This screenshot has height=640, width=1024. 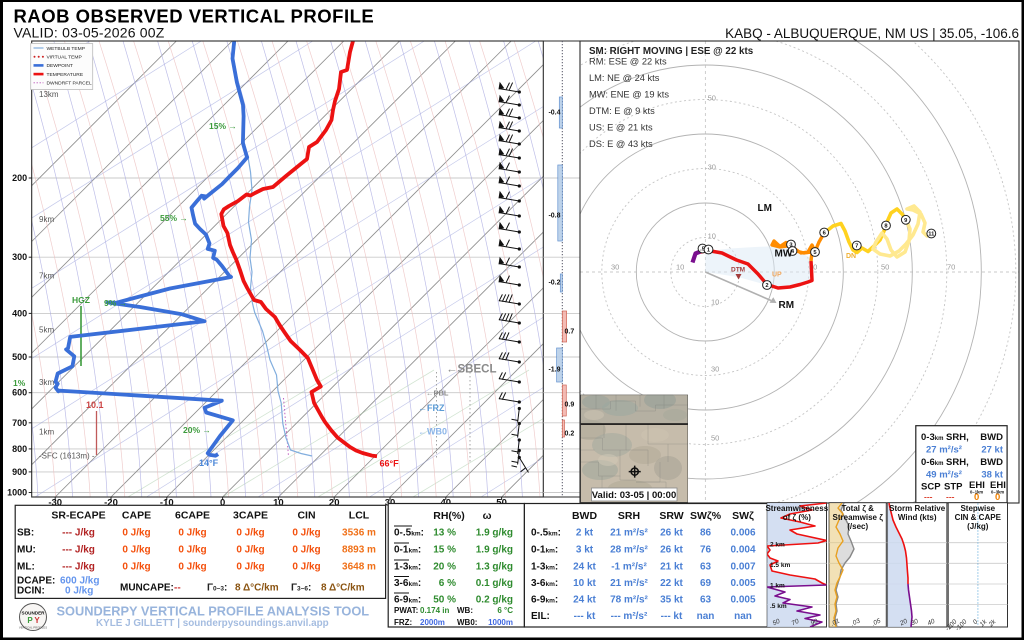 I want to click on svg-text: EIL:, so click(x=540, y=616).